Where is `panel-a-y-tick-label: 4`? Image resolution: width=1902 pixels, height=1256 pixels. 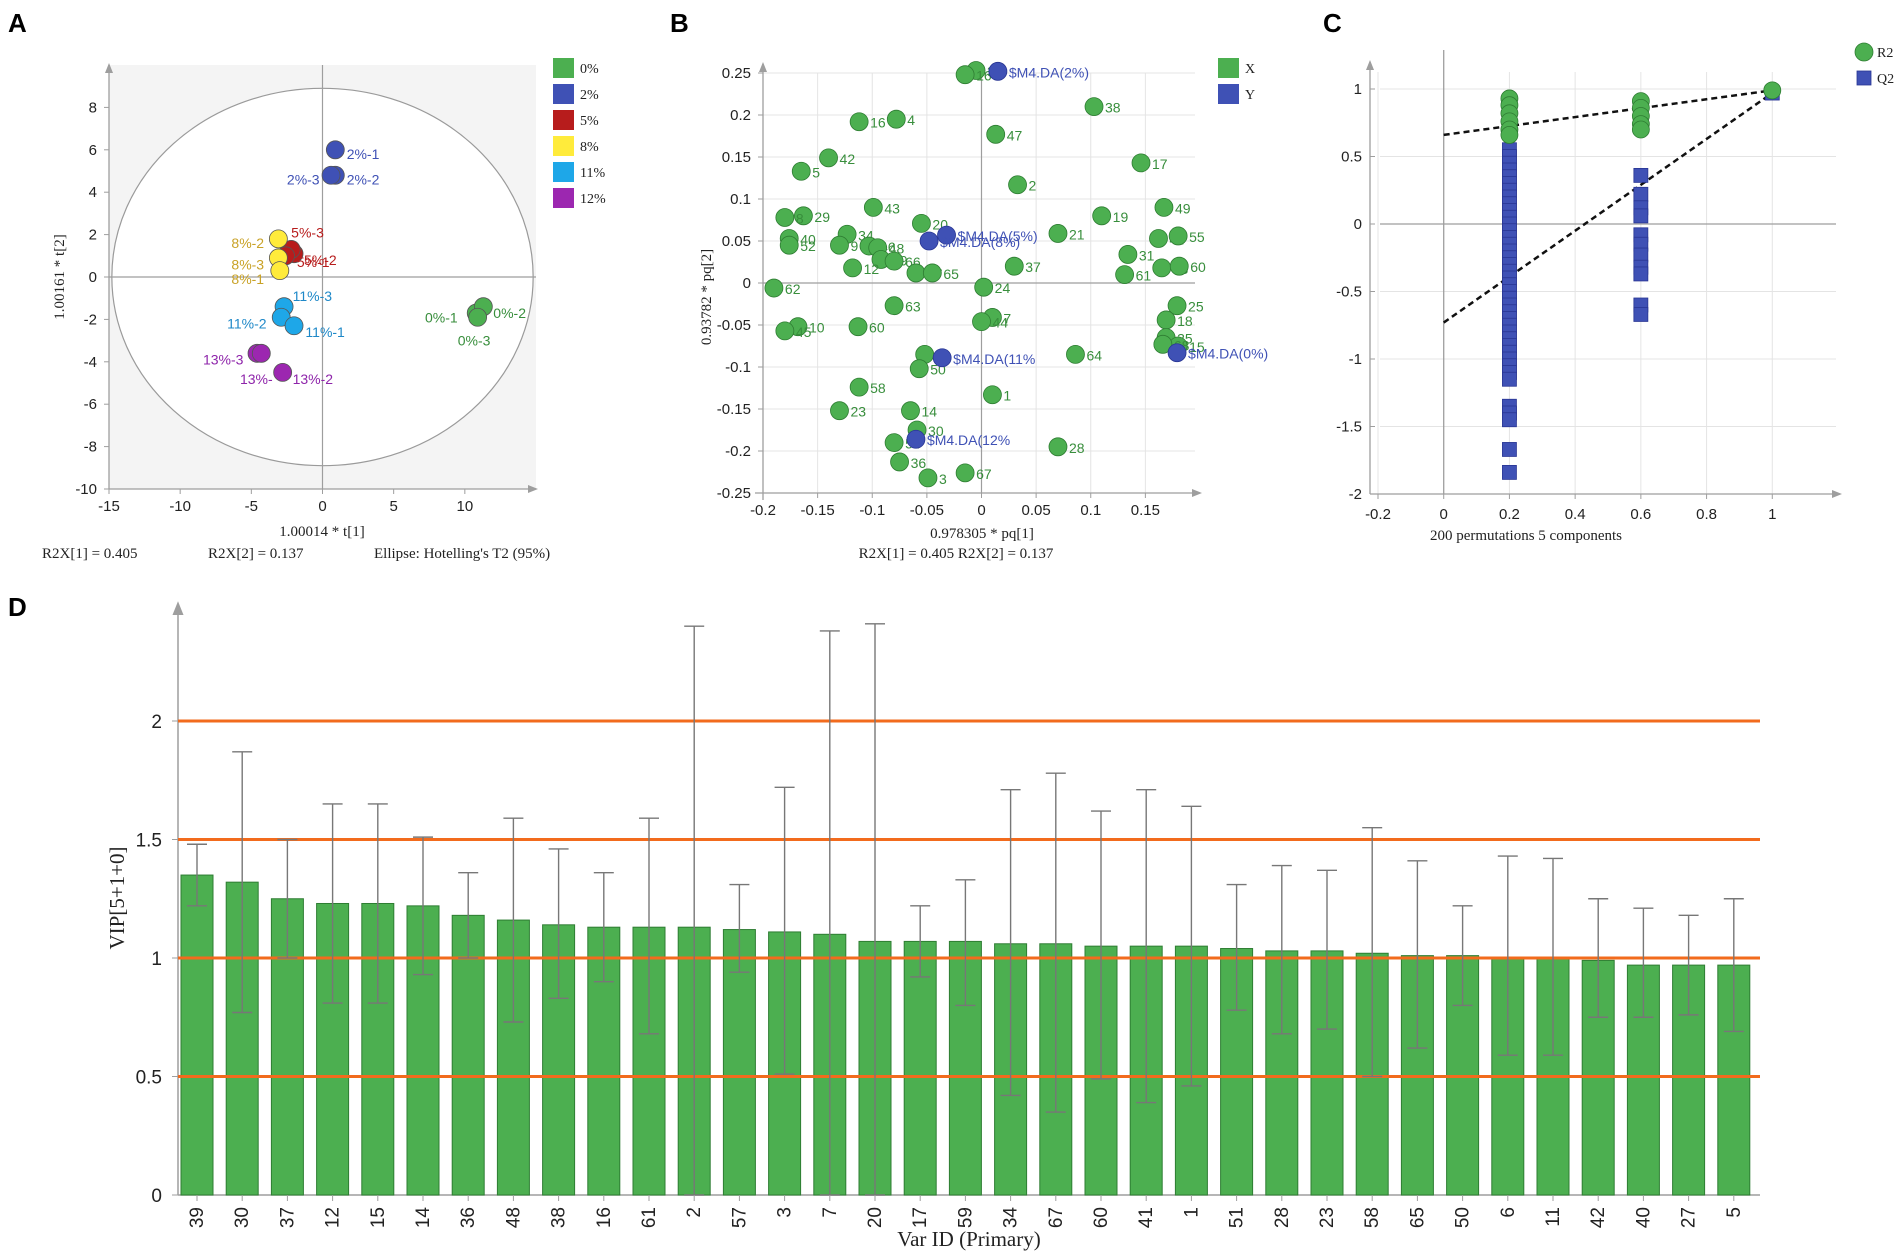
panel-a-y-tick-label: 4 is located at coordinates (93, 192).